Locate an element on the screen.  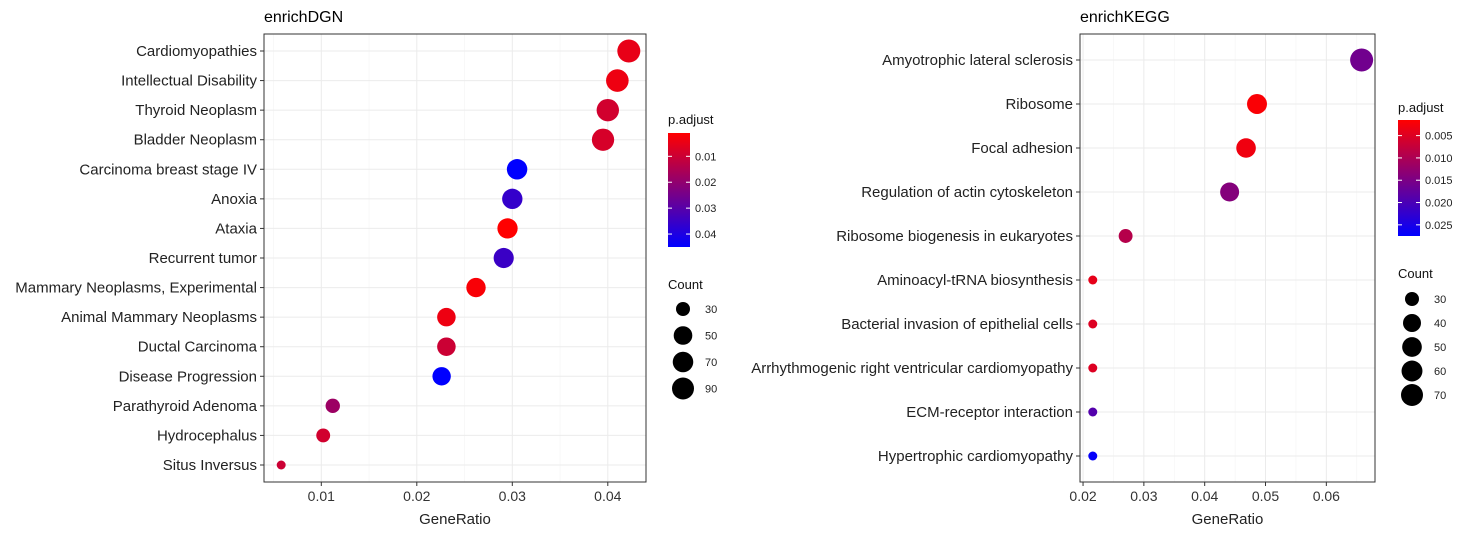
point-carcinoma-breast-stage-iv is located at coordinates (517, 169).